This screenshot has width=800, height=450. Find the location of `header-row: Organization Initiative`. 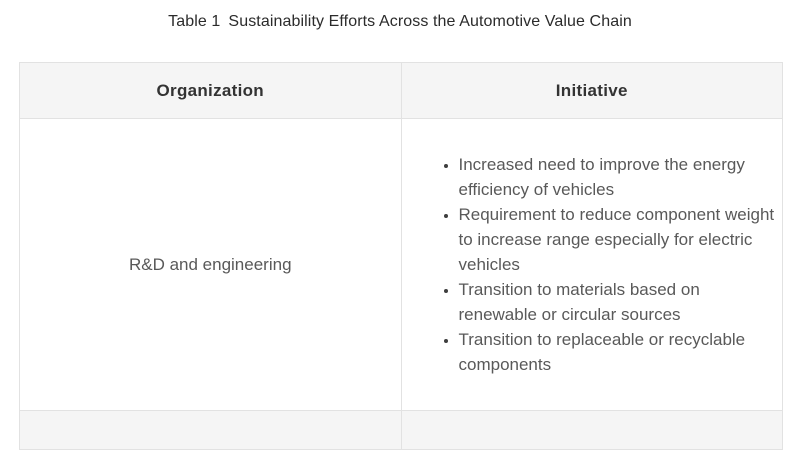

header-row: Organization Initiative is located at coordinates (401, 90).